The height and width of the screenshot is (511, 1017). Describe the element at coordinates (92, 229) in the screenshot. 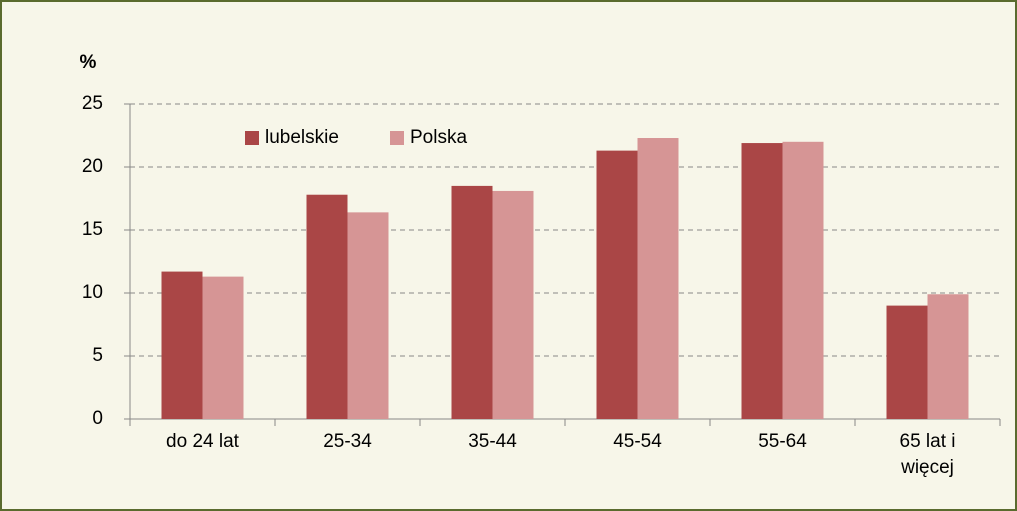

I see `y-tick-label: 15` at that location.